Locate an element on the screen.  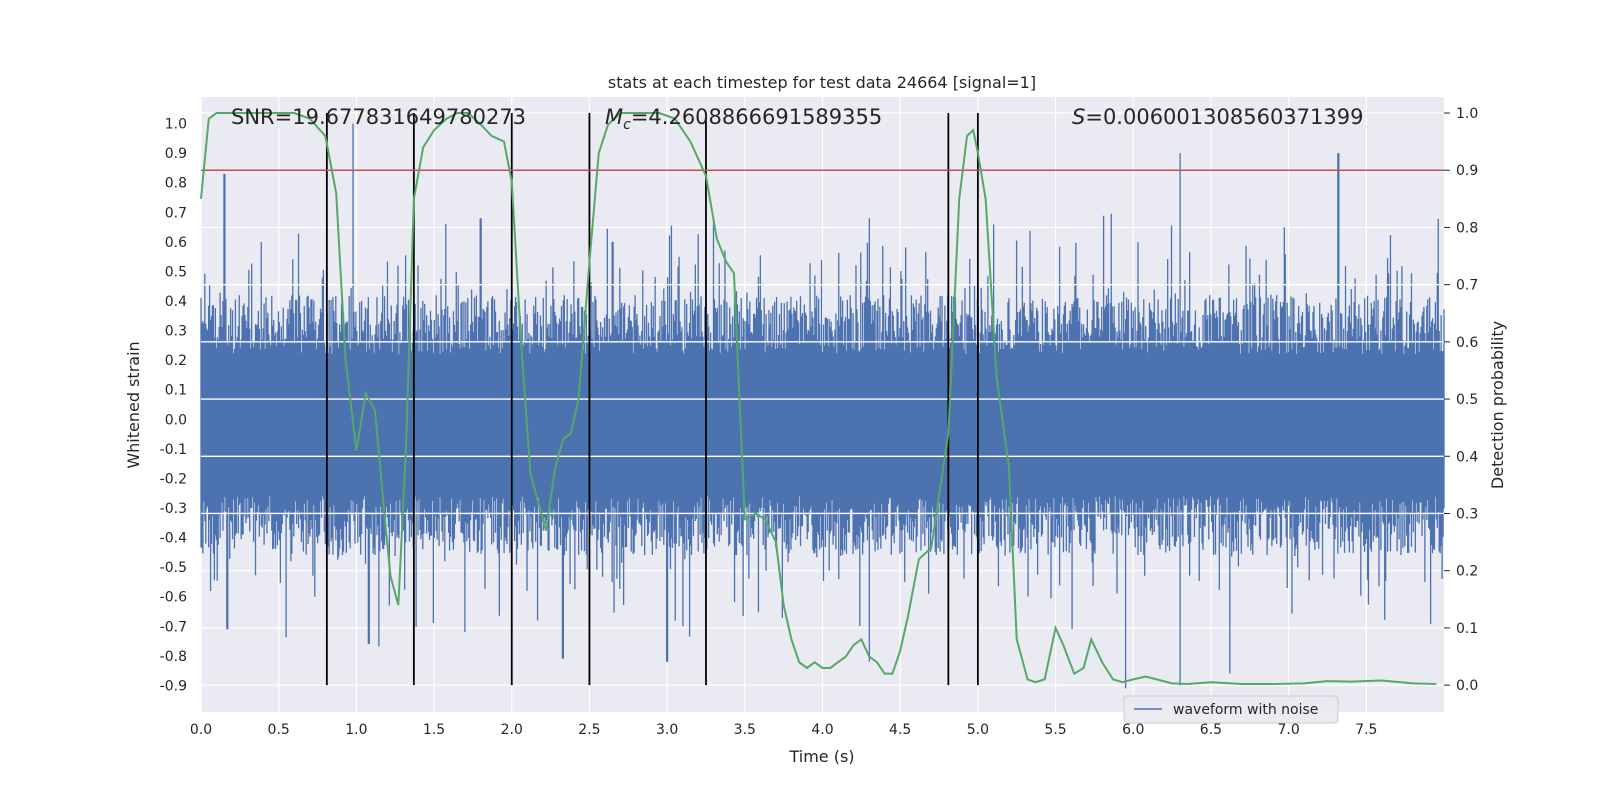
x-tick-label: 3.5 is located at coordinates (745, 730).